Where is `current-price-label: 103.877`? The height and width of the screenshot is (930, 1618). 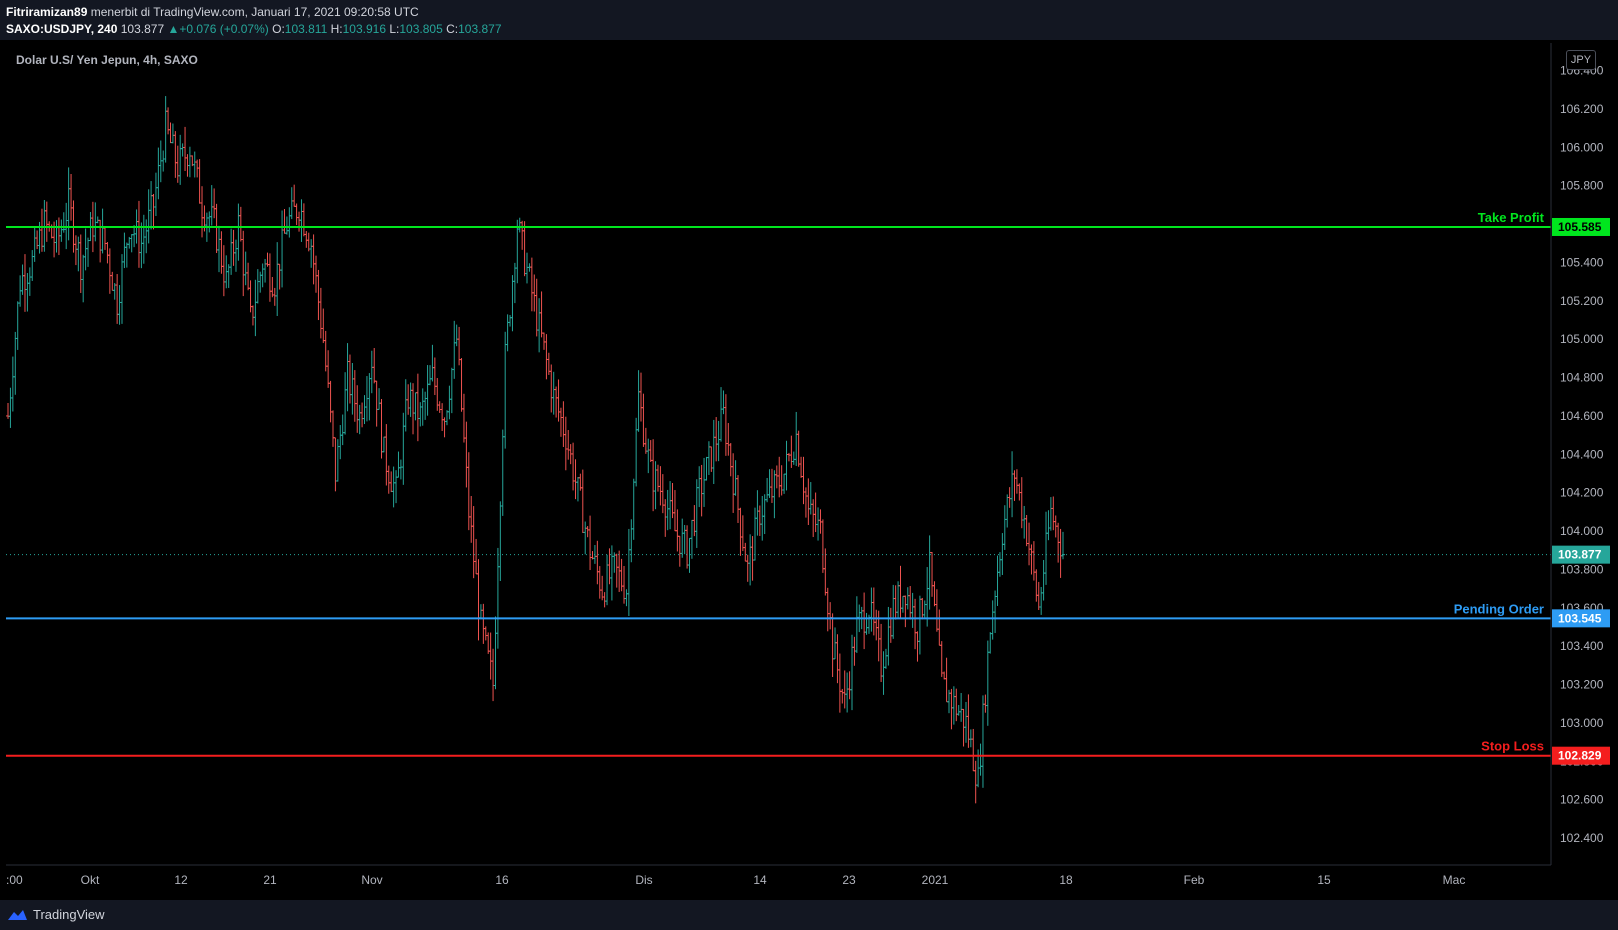
current-price-label: 103.877 is located at coordinates (1580, 555).